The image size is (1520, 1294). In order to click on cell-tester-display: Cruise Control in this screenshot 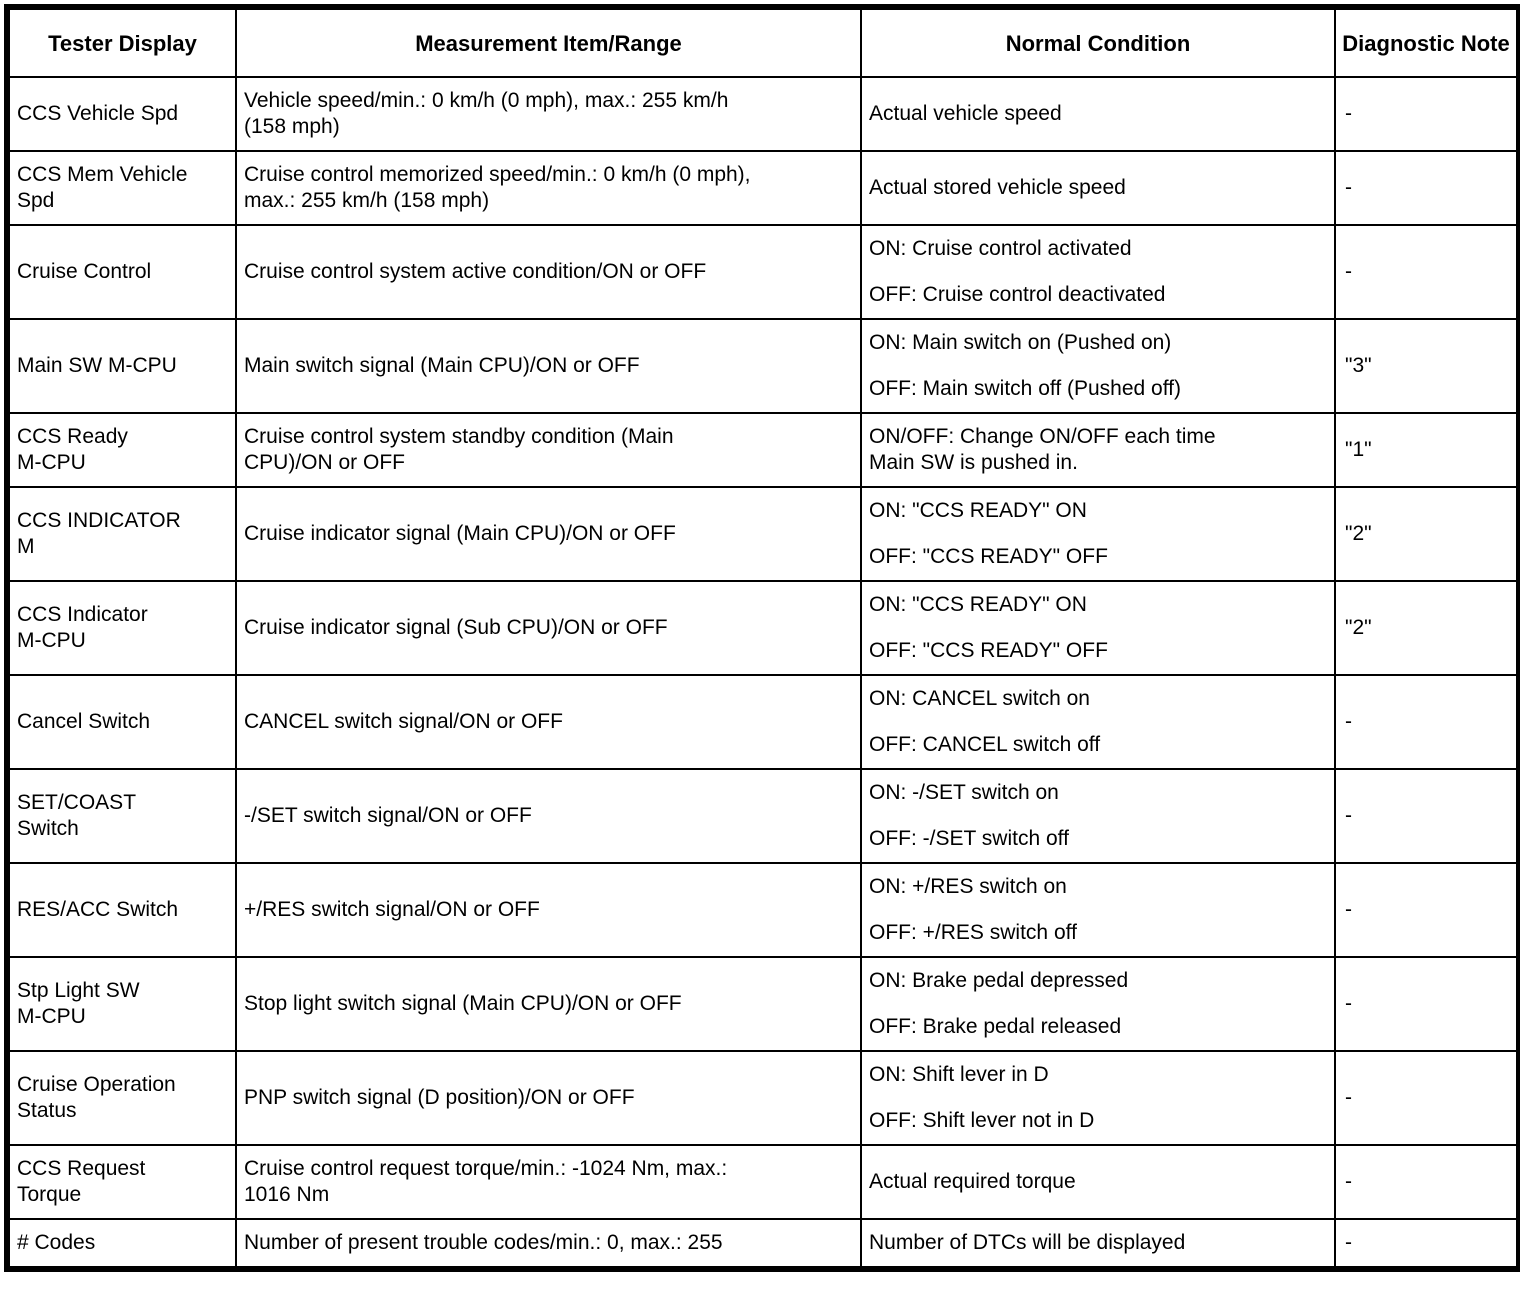, I will do `click(121, 272)`.